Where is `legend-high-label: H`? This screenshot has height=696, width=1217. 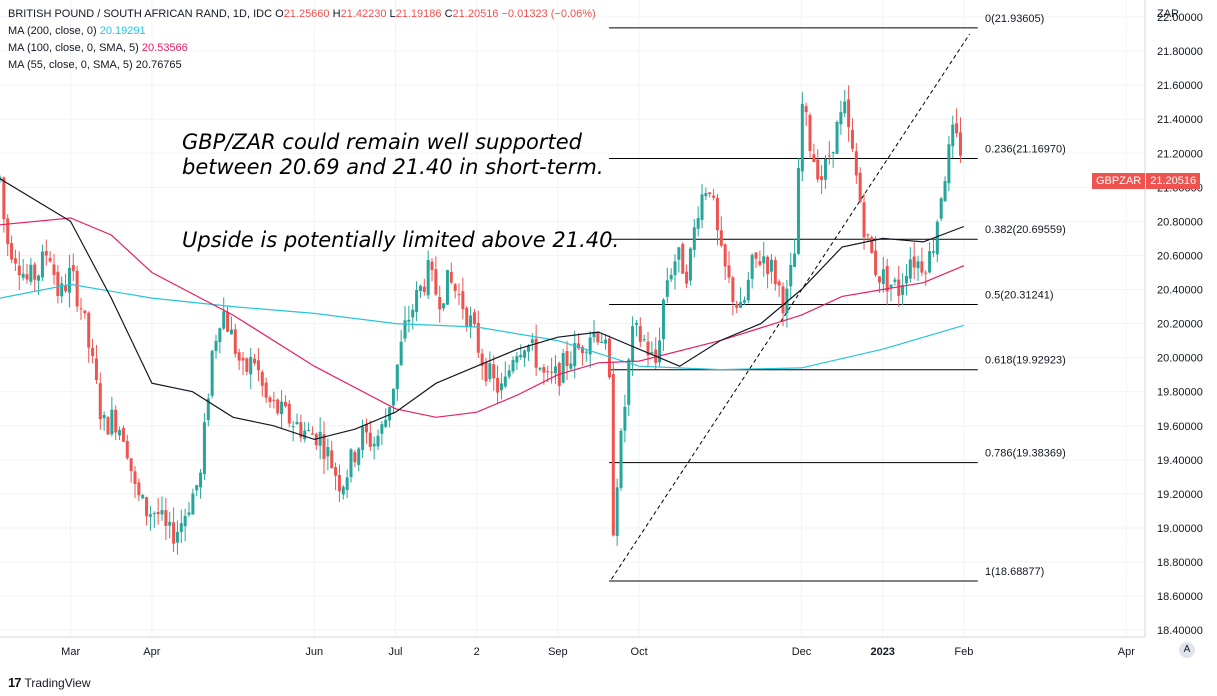 legend-high-label: H is located at coordinates (336, 14).